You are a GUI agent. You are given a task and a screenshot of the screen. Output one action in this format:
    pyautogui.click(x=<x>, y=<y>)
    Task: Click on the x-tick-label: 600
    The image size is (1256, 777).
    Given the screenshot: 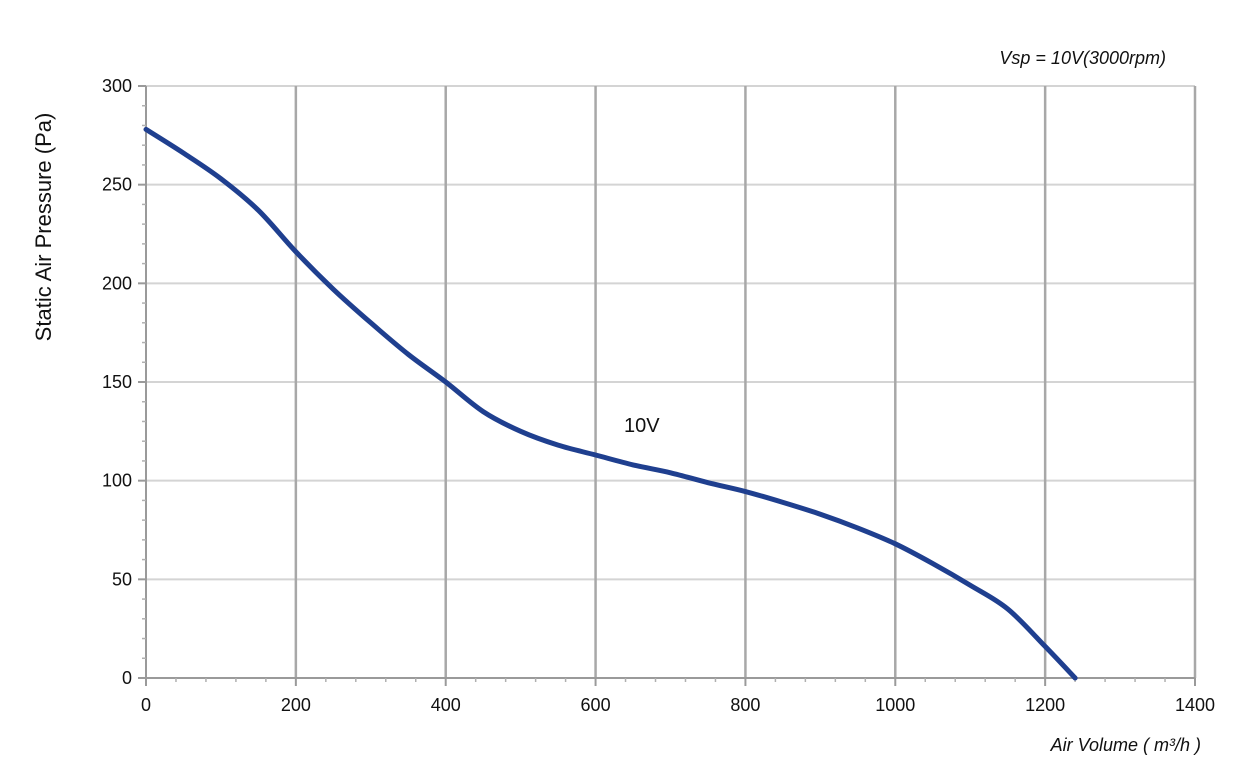 What is the action you would take?
    pyautogui.click(x=596, y=705)
    